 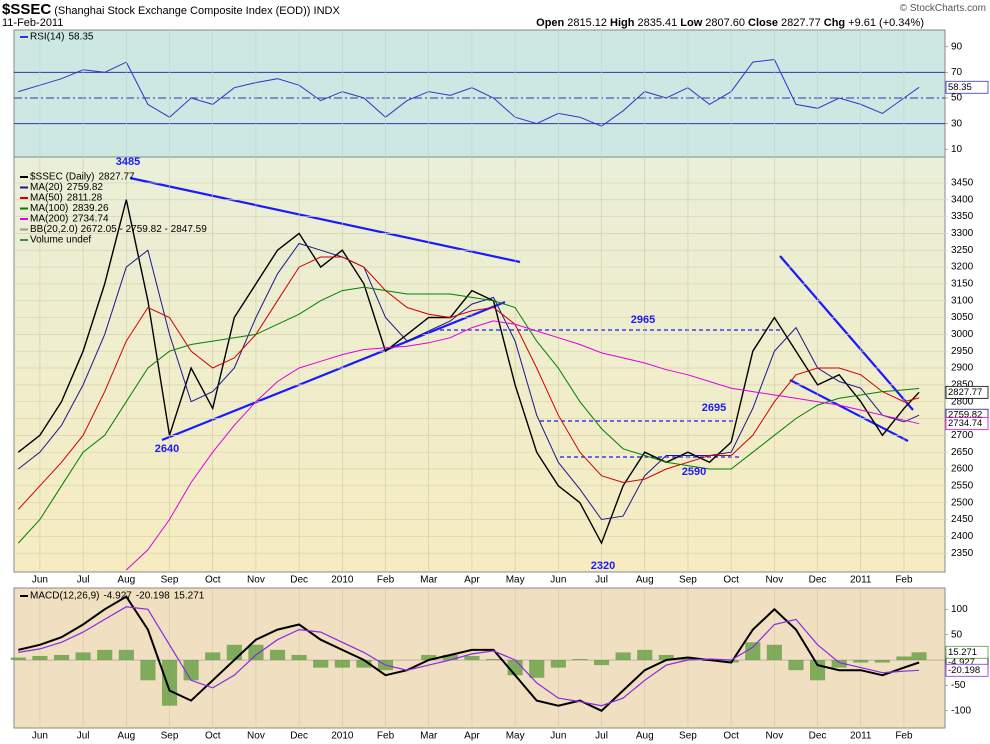 What do you see at coordinates (657, 23) in the screenshot?
I see `quote-value: 2835.41` at bounding box center [657, 23].